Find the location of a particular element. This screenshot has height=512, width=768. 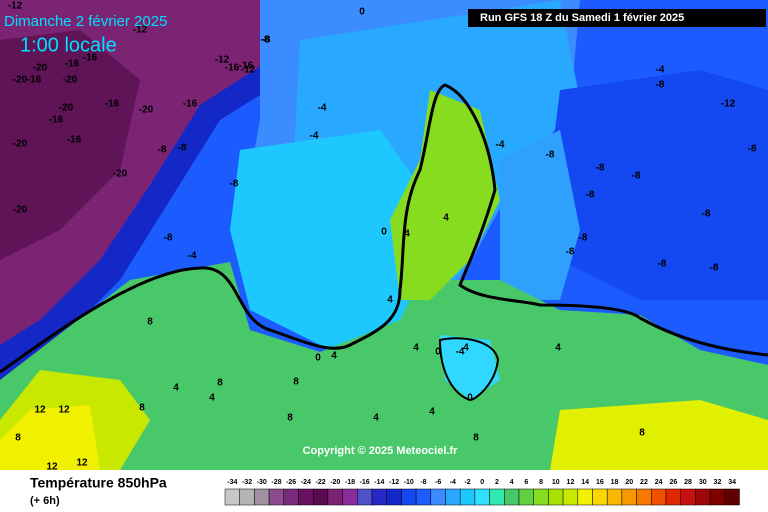

legend-tick-label: -2 is located at coordinates (467, 482).